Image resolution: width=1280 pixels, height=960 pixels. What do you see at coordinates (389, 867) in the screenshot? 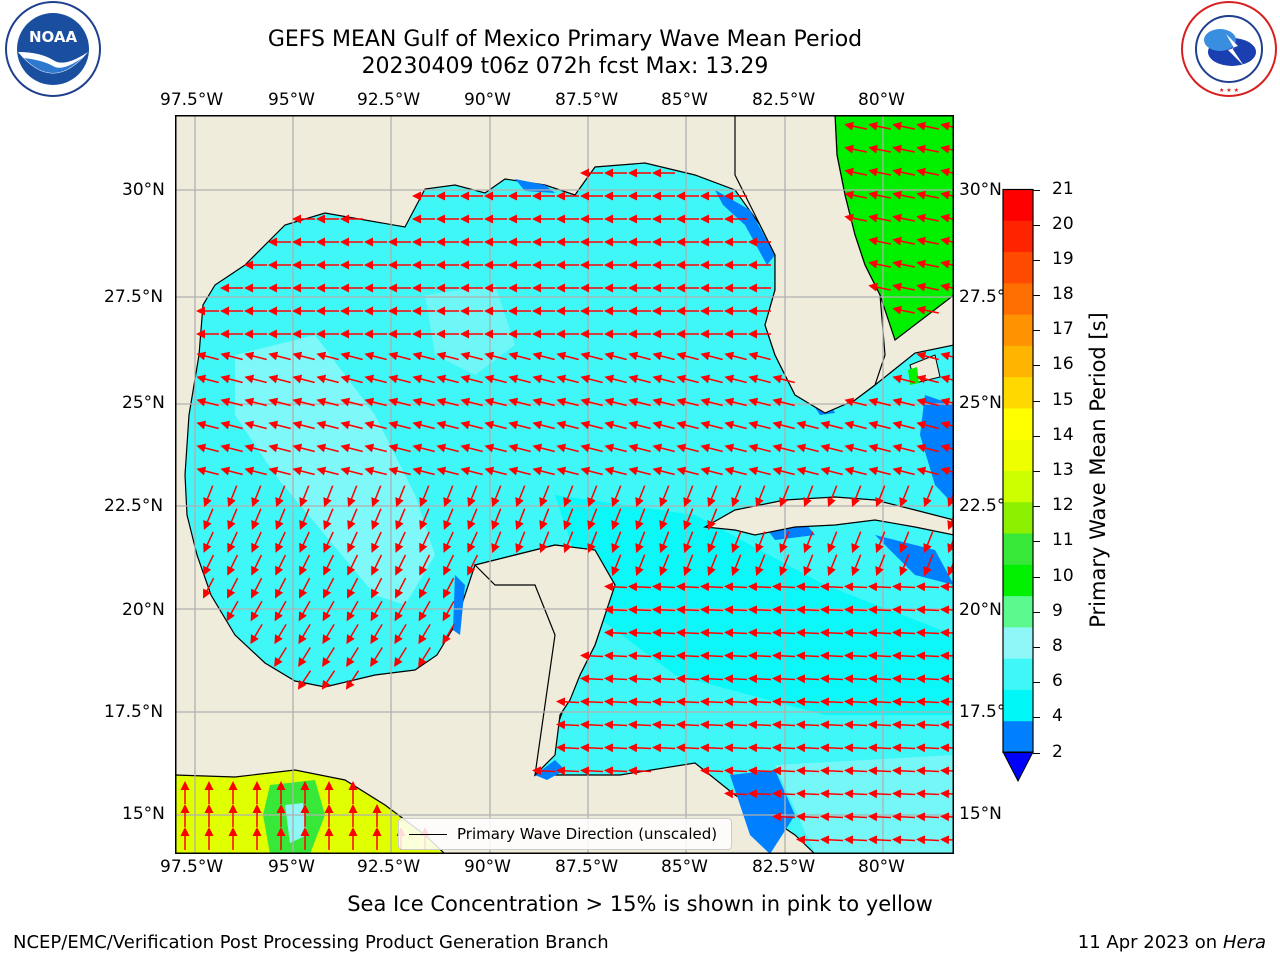
I see `lon-label-bottom: 92.5°W` at bounding box center [389, 867].